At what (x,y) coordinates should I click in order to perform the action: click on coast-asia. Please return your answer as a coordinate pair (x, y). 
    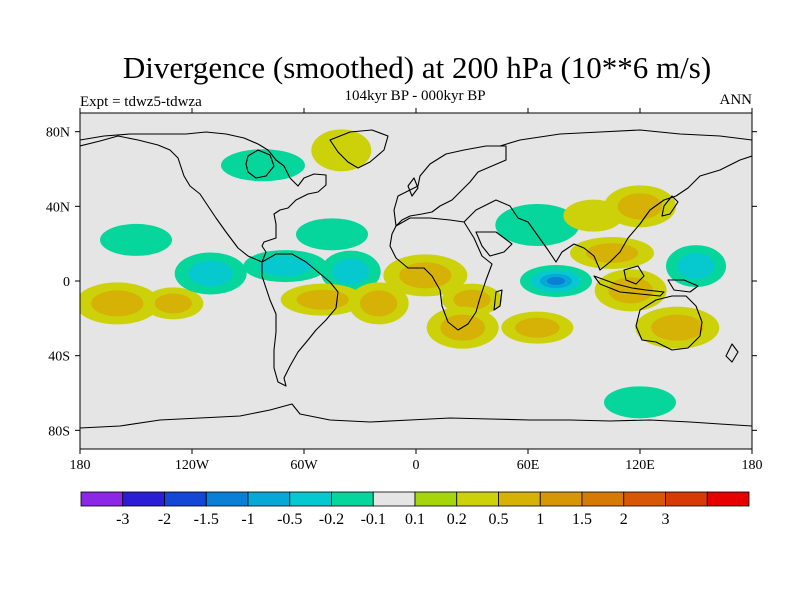
    Looking at the image, I should click on (607, 200).